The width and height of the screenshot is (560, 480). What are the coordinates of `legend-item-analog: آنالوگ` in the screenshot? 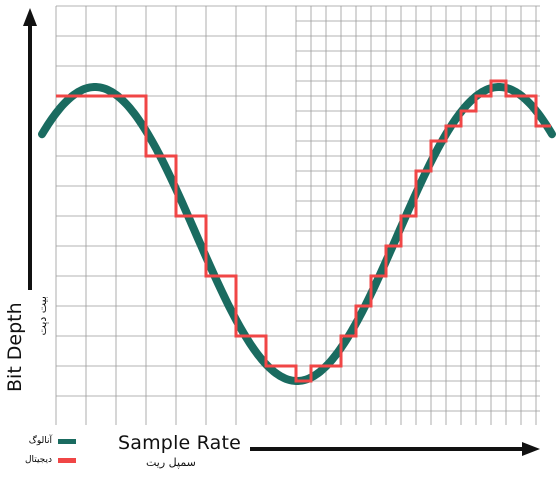 It's located at (43, 441).